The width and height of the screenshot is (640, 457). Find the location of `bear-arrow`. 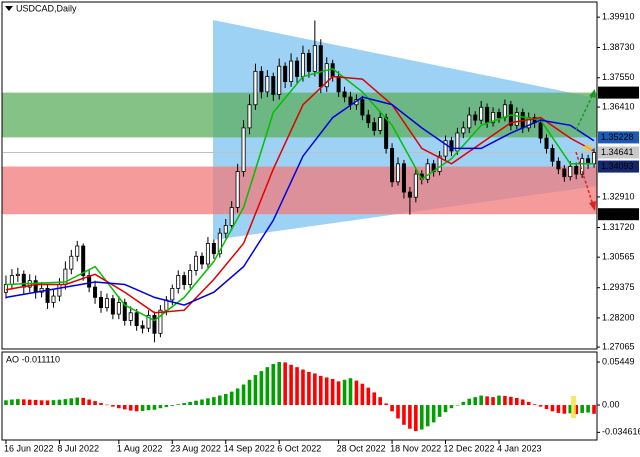

bear-arrow is located at coordinates (584, 178).